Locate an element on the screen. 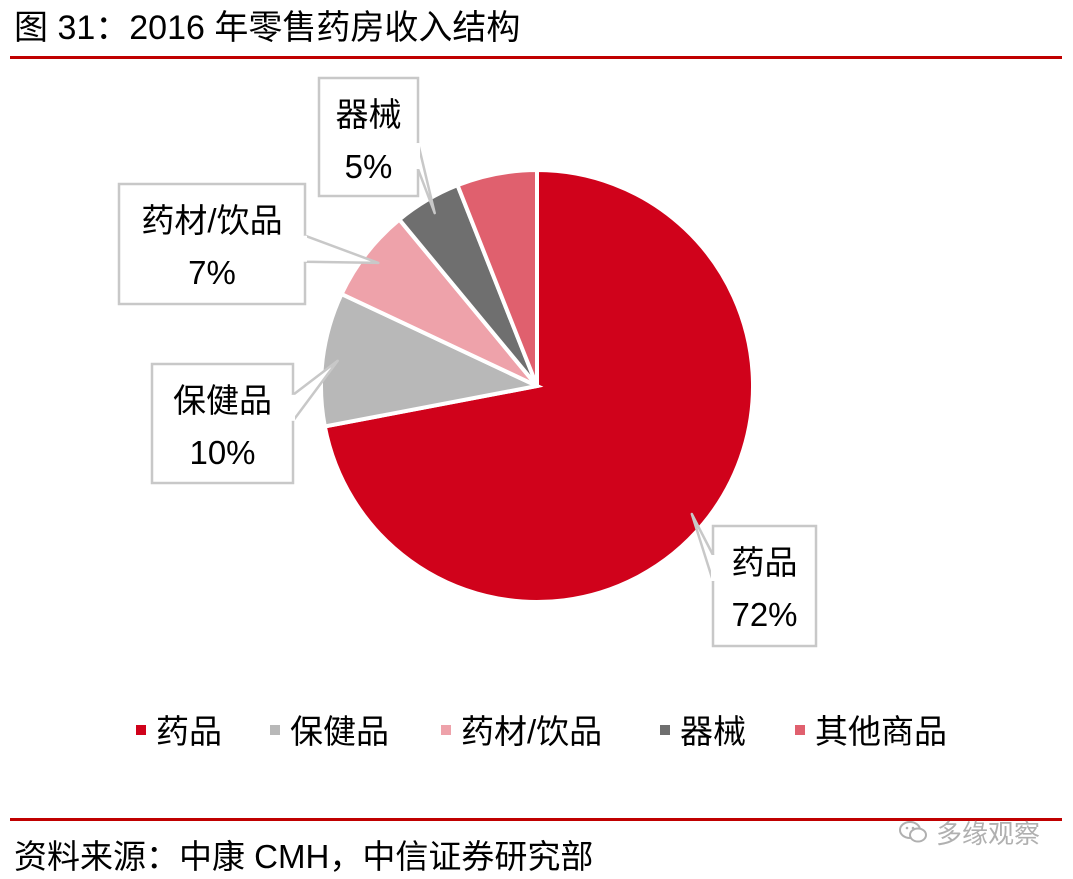 Image resolution: width=1073 pixels, height=879 pixels. callout-category: 药品 is located at coordinates (765, 562).